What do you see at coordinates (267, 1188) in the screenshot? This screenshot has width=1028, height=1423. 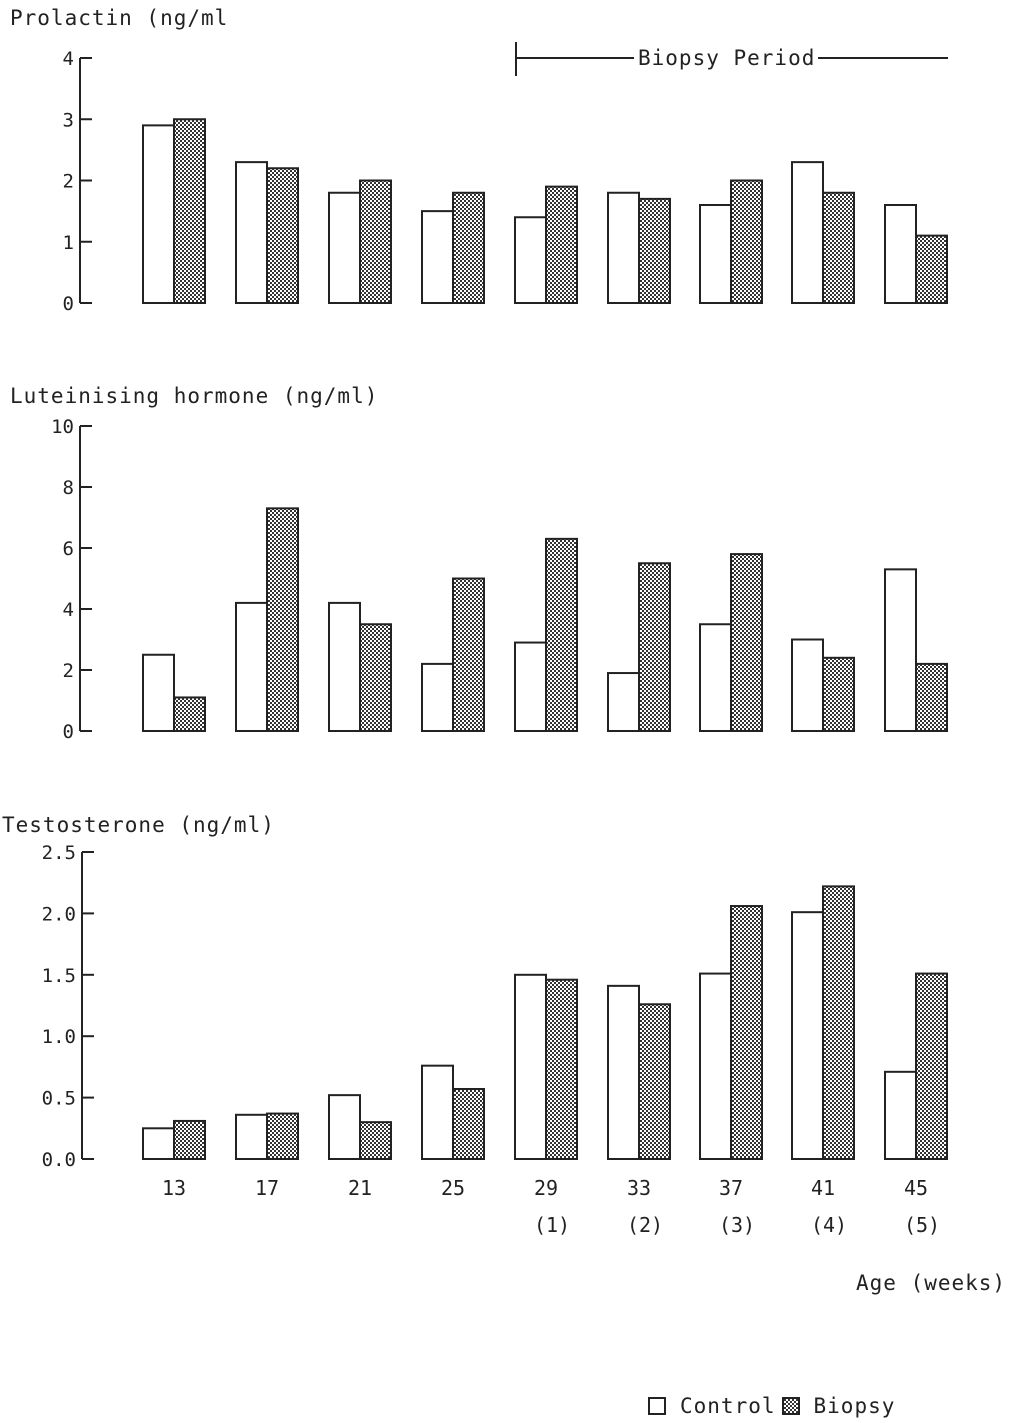 I see `x-tick-label: 17` at bounding box center [267, 1188].